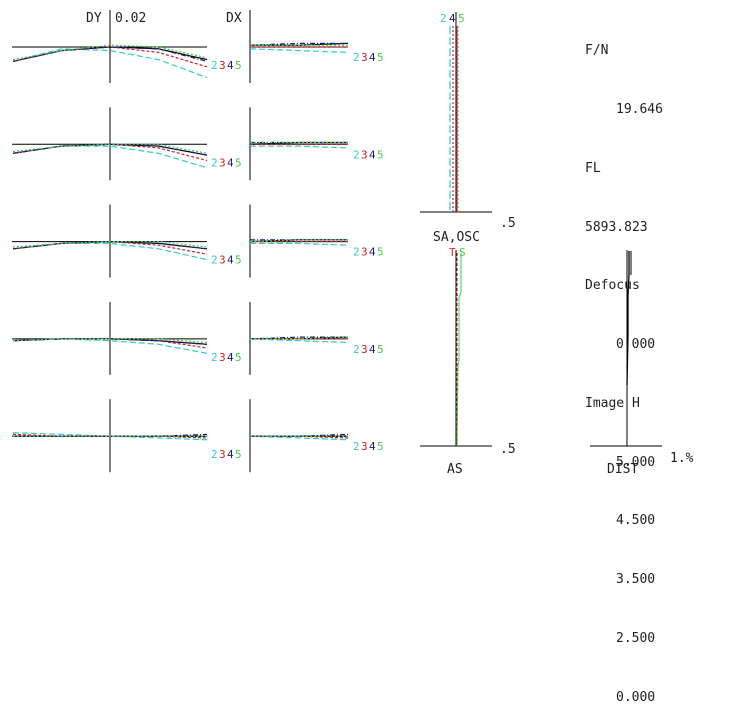  Describe the element at coordinates (459, 350) in the screenshot. I see `sagittal-curve` at that location.